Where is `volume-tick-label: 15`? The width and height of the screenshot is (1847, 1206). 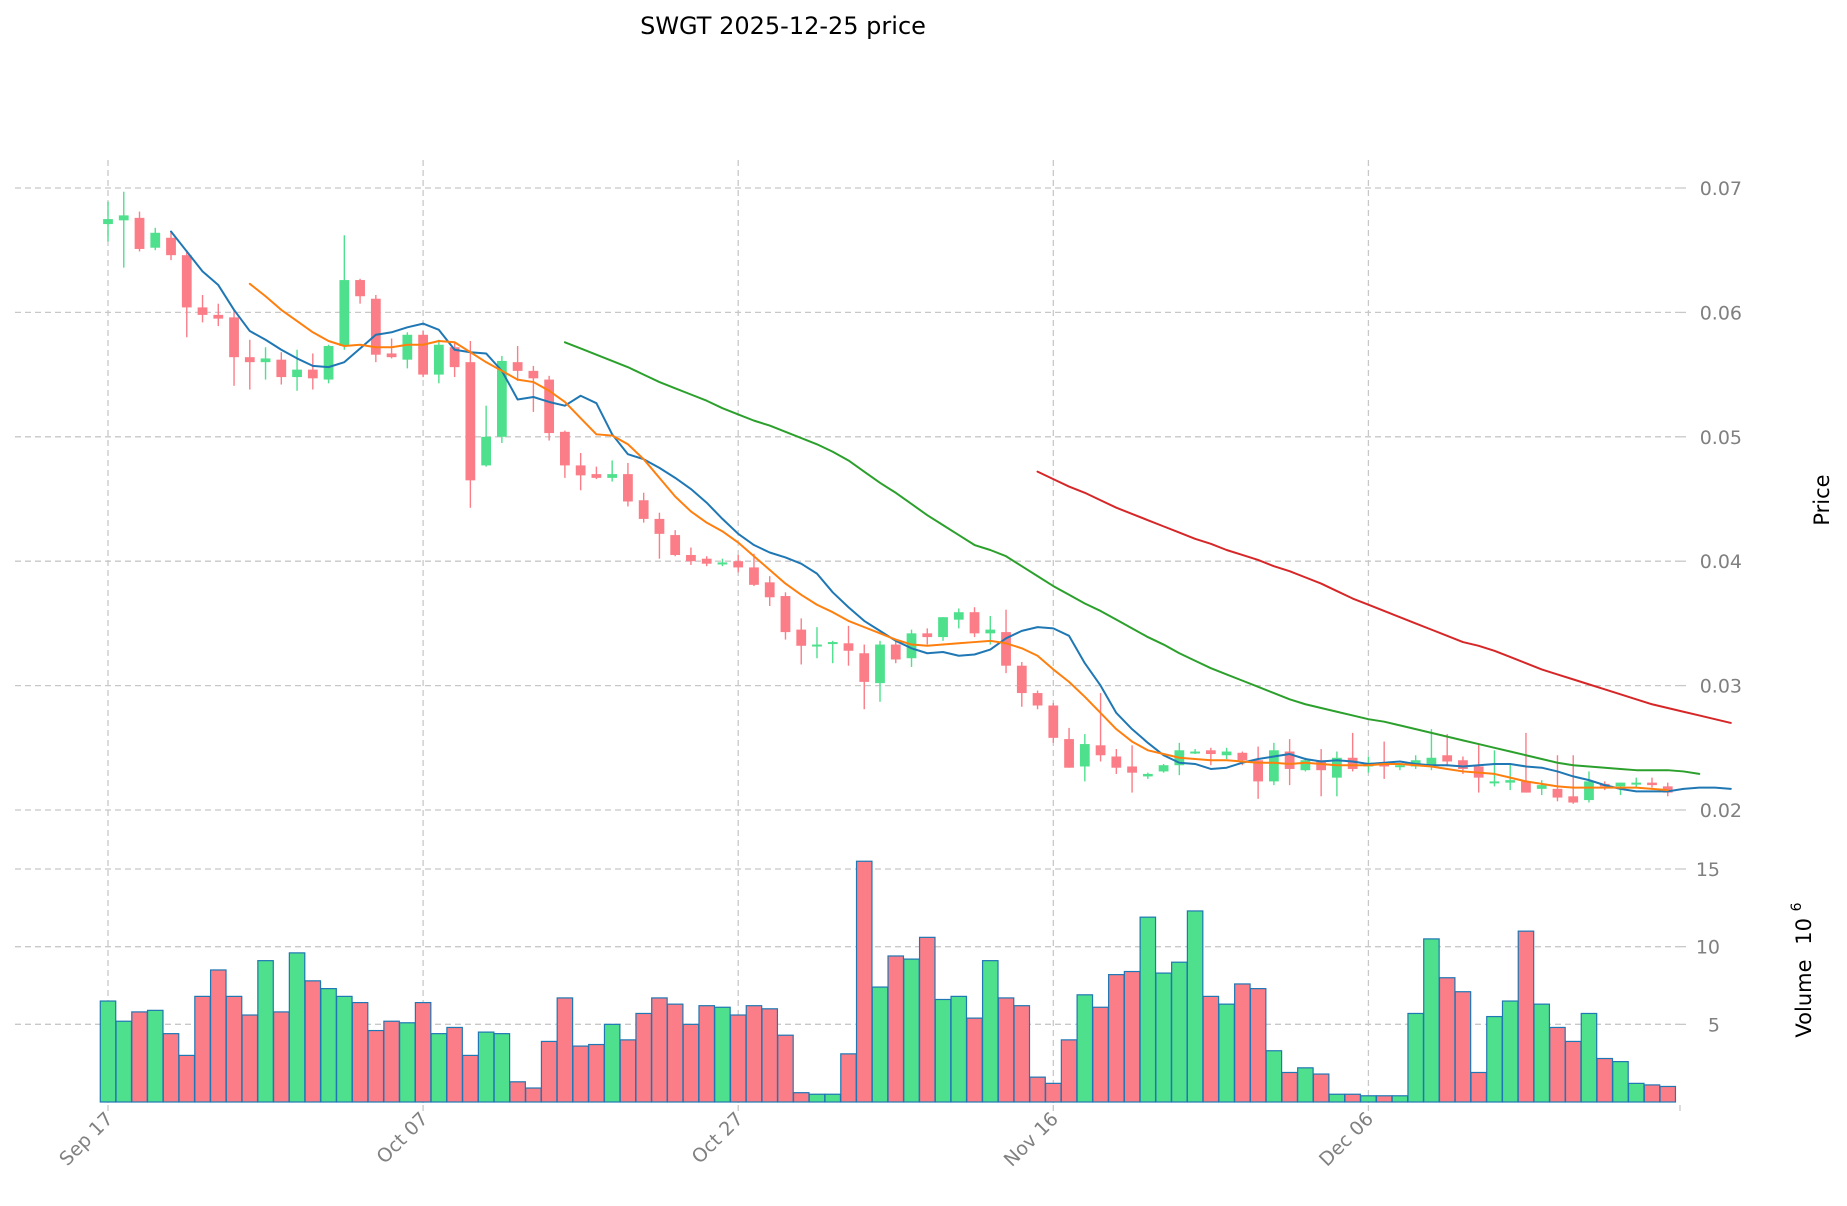 volume-tick-label: 15 is located at coordinates (1708, 870).